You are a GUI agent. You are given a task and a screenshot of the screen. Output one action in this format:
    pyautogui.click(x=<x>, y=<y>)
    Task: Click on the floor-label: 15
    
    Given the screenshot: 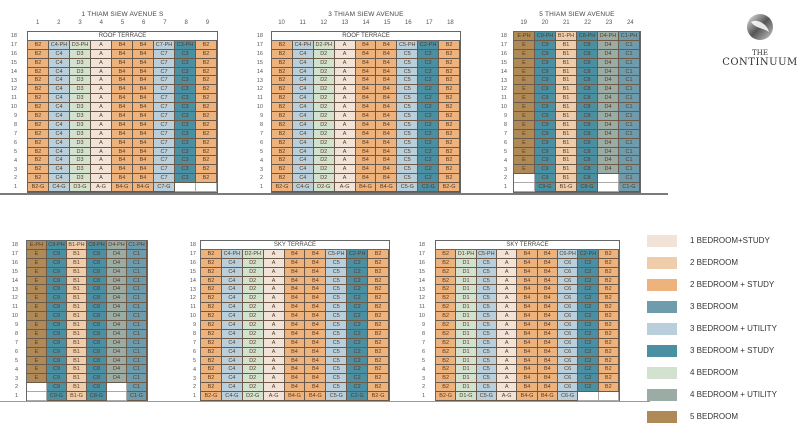 What is the action you would take?
    pyautogui.click(x=14, y=271)
    